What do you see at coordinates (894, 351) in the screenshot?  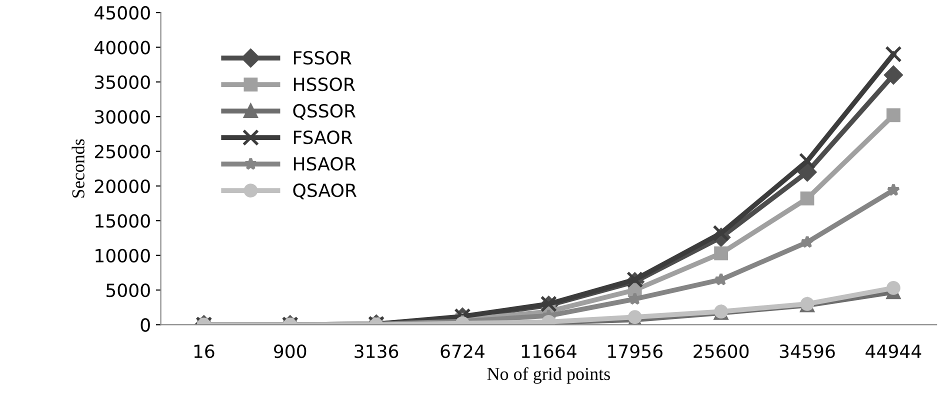 I see `x-tick-label: 44944` at bounding box center [894, 351].